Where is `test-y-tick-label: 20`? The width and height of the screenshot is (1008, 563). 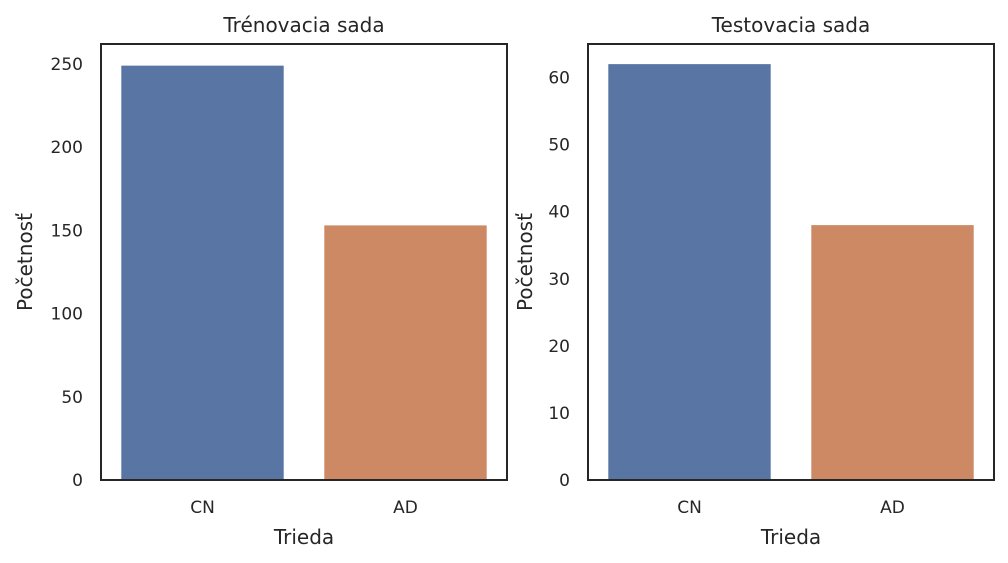
test-y-tick-label: 20 is located at coordinates (559, 347).